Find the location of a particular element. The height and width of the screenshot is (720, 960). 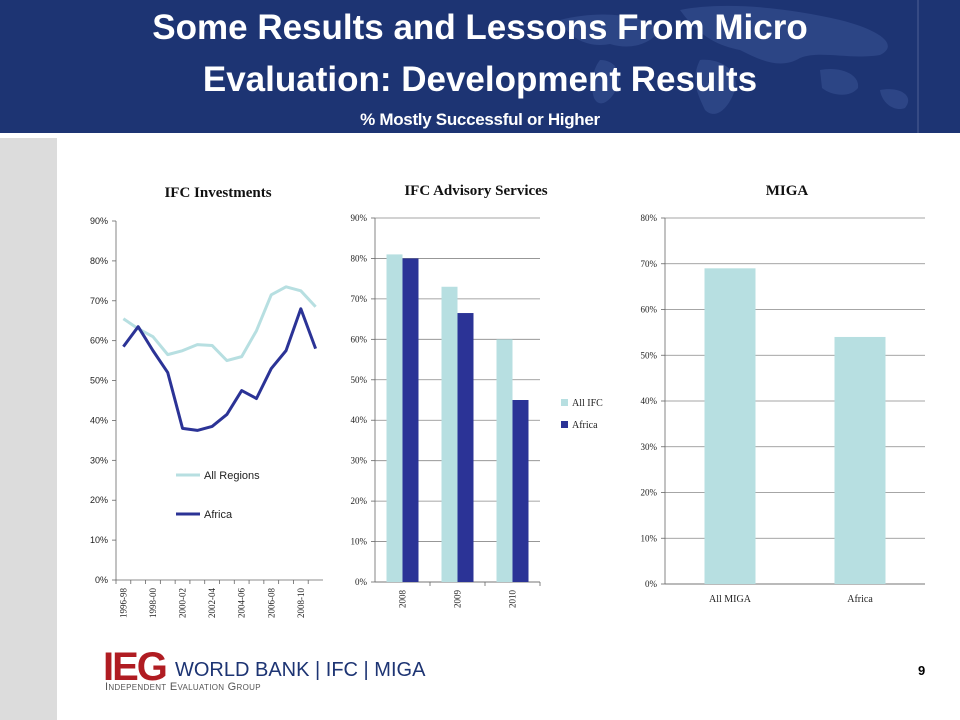

miga-y-tick-label: 10% is located at coordinates (649, 538).